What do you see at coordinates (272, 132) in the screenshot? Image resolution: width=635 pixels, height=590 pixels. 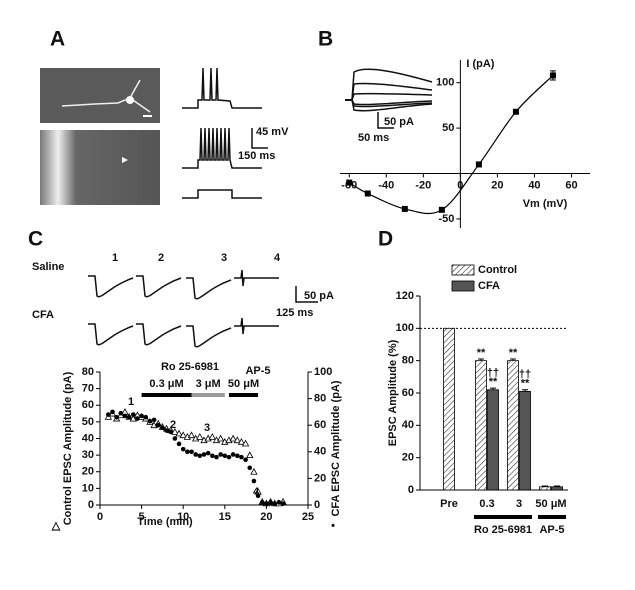 I see `scale-label: 45 mV` at bounding box center [272, 132].